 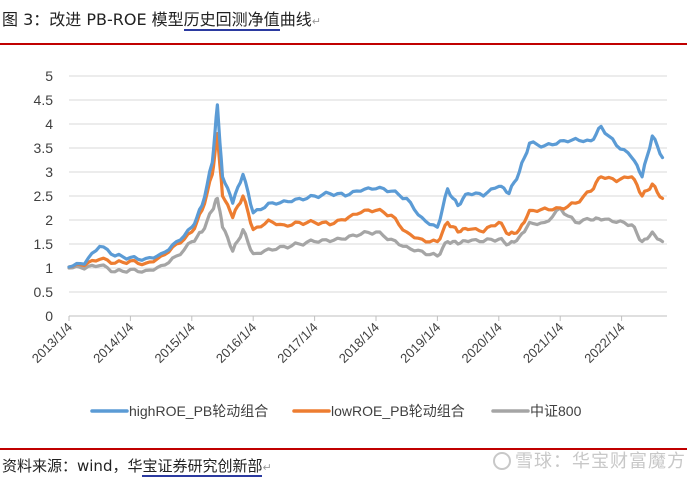 I want to click on top-red-rule, so click(x=343, y=44).